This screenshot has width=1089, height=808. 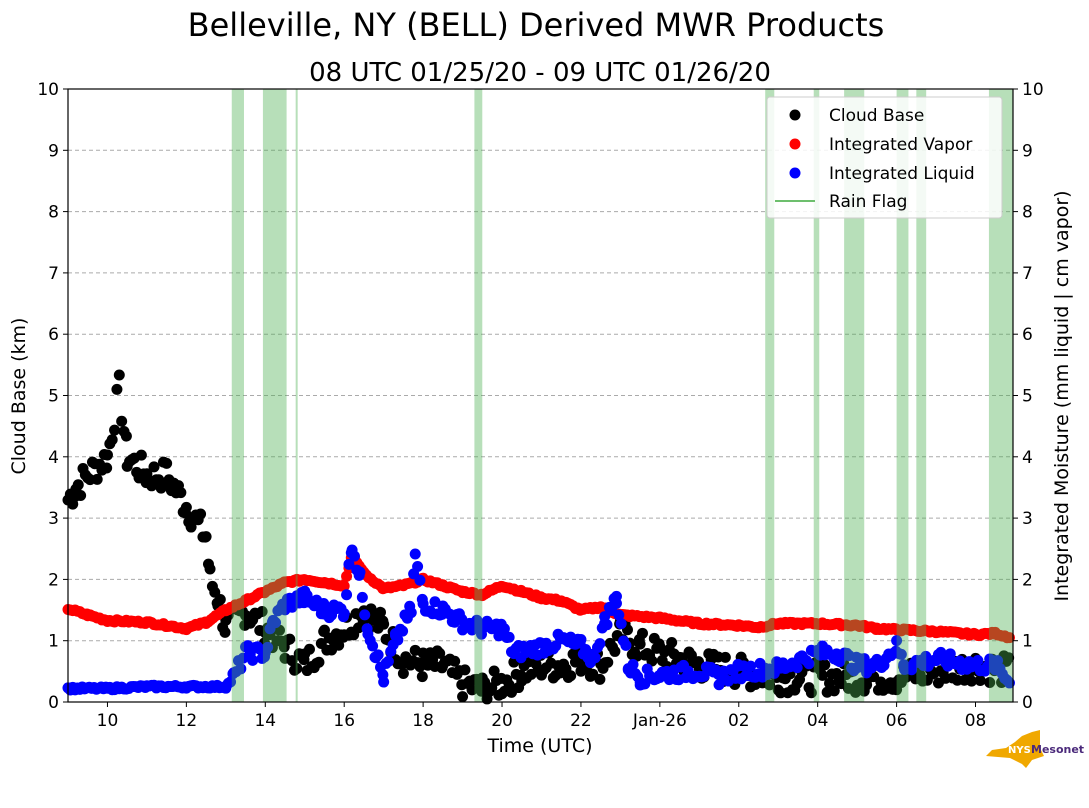 What do you see at coordinates (108, 721) in the screenshot?
I see `x-tick-label: 10` at bounding box center [108, 721].